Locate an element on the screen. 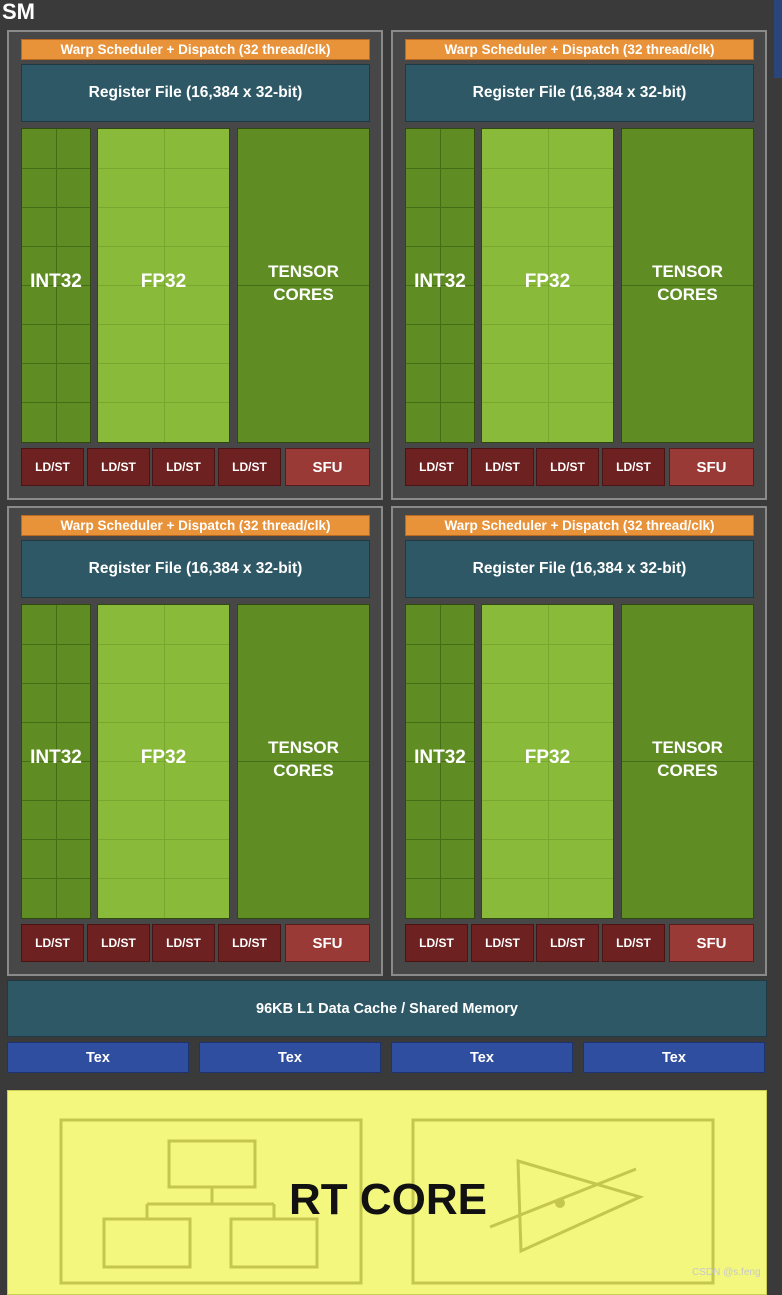 The image size is (782, 1295). bvh-right-node-icon is located at coordinates (274, 1243).